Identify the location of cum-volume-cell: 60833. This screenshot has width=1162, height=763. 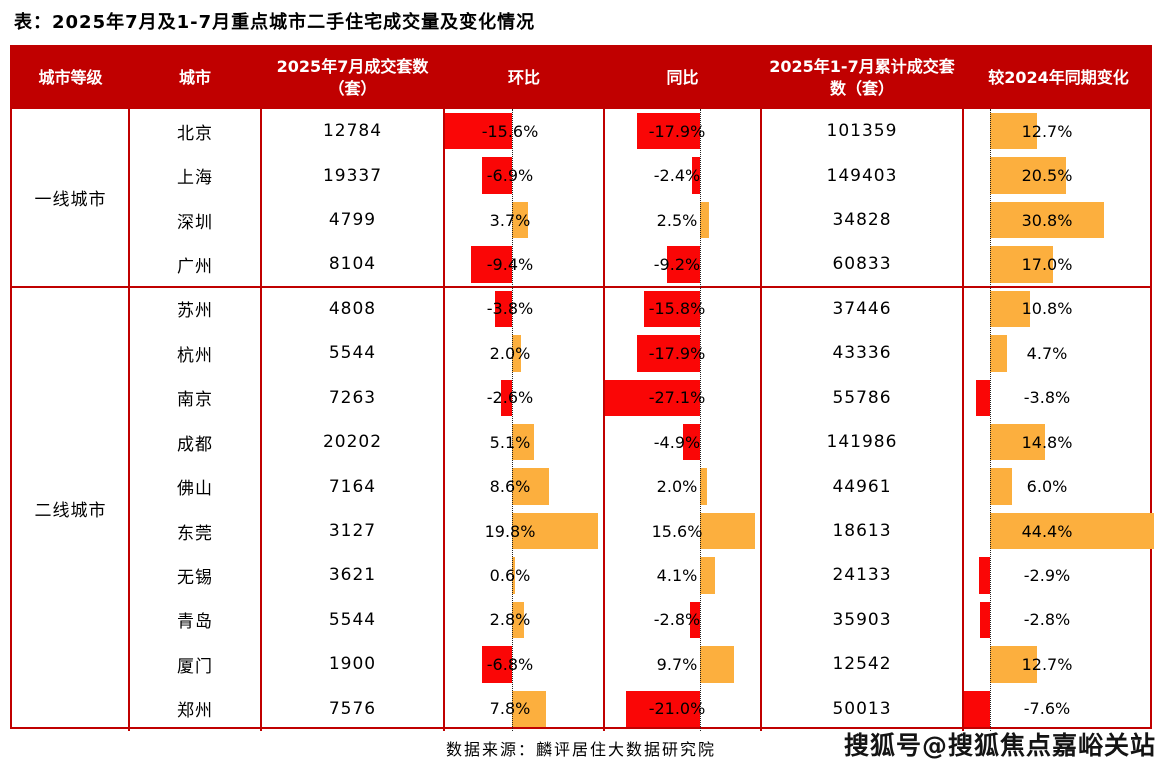
(862, 264).